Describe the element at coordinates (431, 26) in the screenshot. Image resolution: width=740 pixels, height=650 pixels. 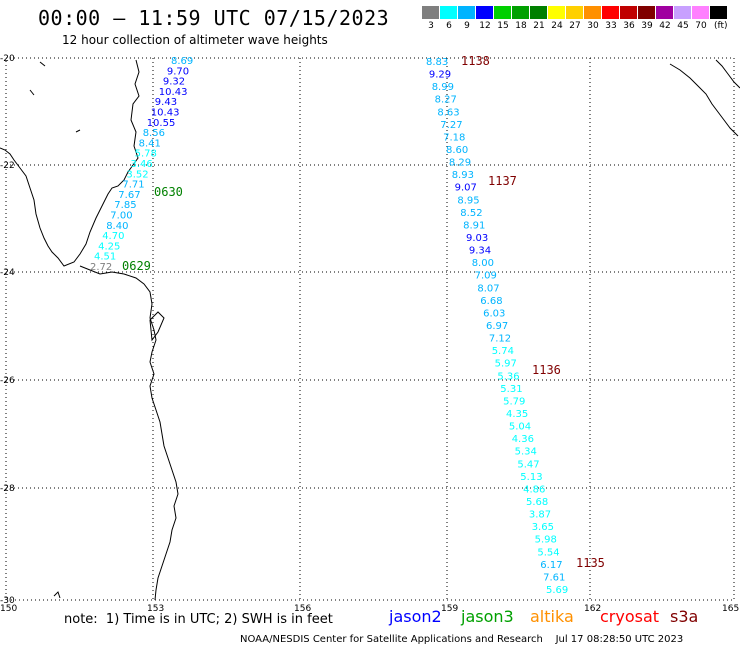
I see `legend-label: 3` at that location.